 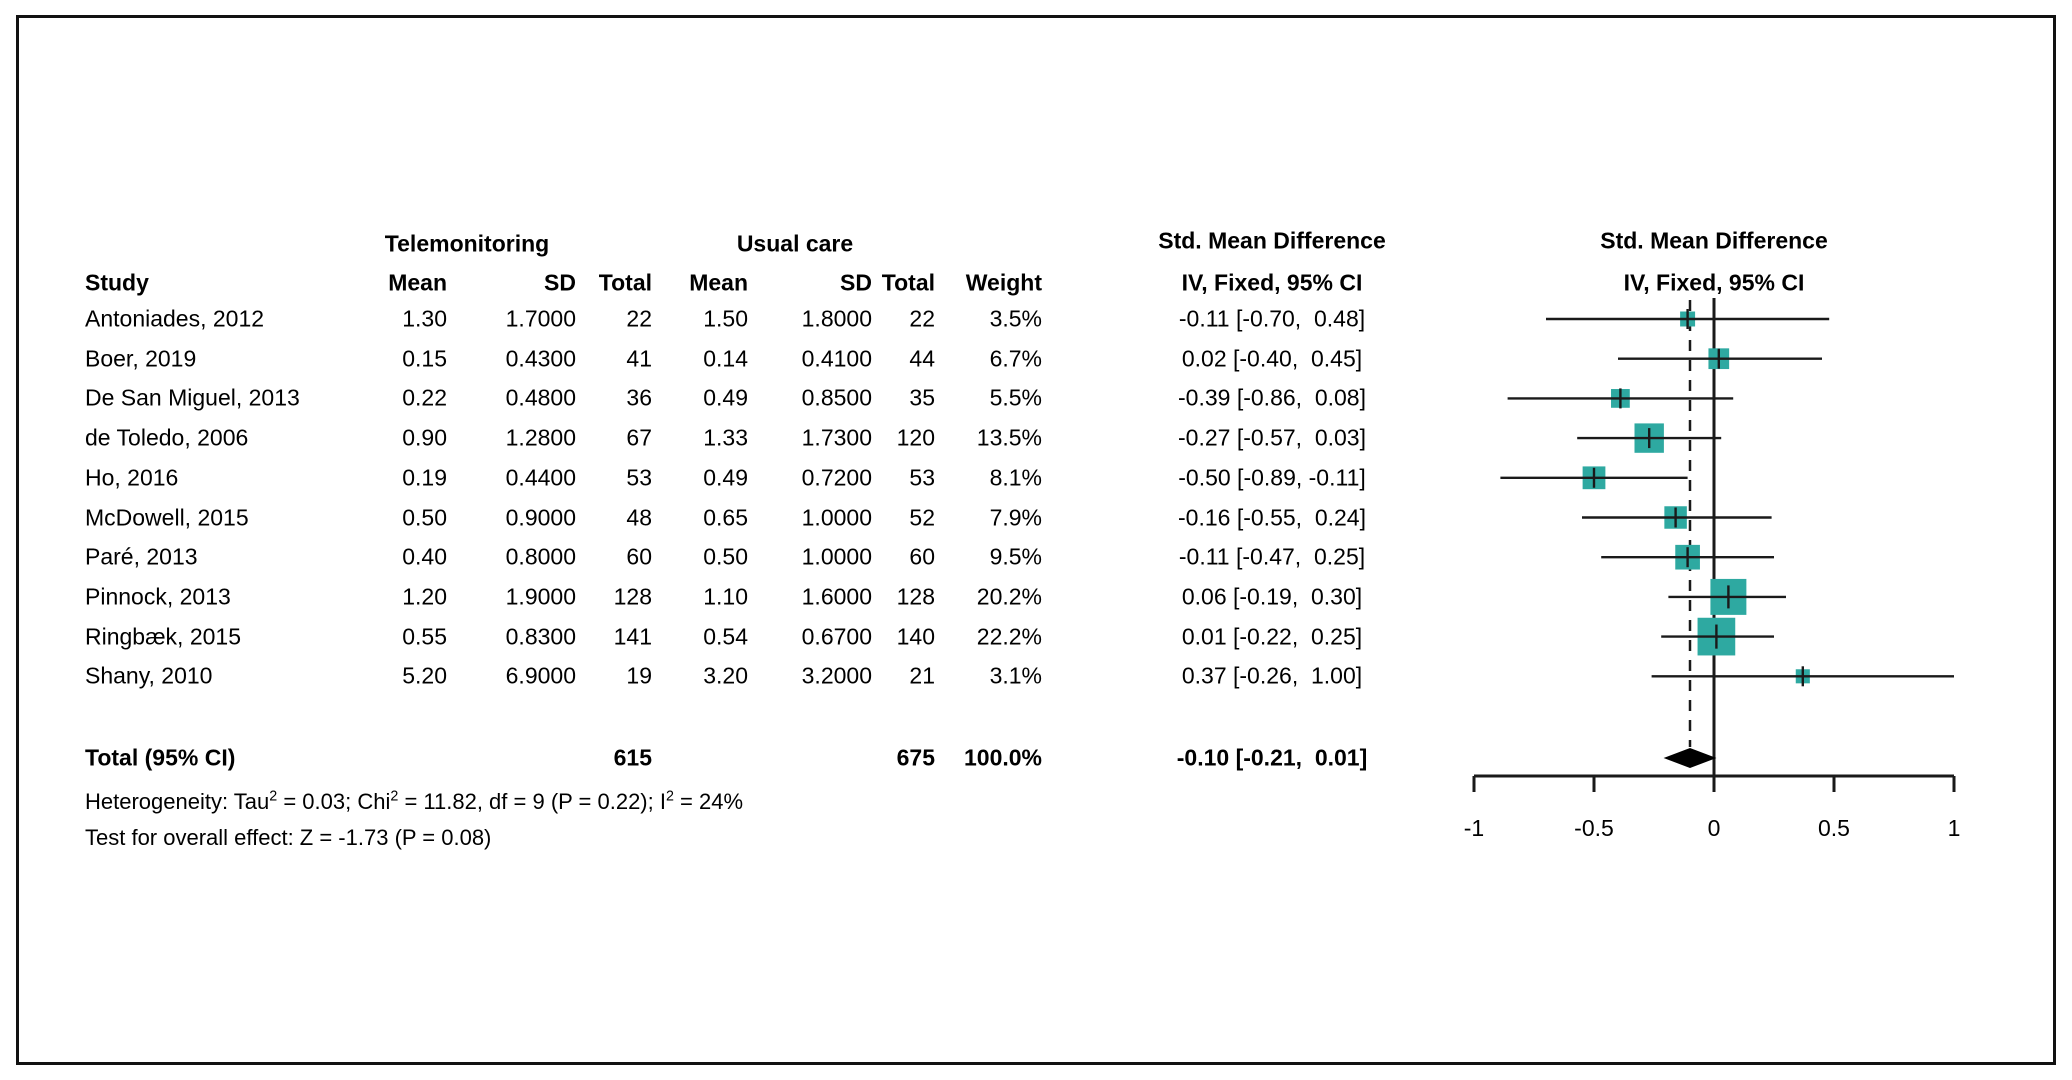 I want to click on exp-mean-cell: 0.19, so click(x=424, y=477).